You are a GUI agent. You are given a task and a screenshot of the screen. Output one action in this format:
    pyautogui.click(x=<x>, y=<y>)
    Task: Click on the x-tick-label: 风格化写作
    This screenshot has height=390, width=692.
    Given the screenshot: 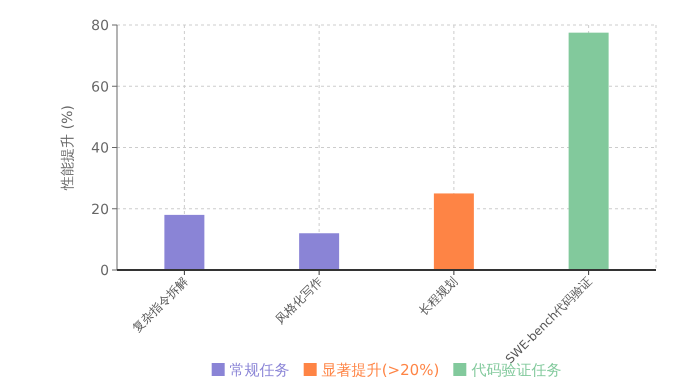 What is the action you would take?
    pyautogui.click(x=299, y=300)
    